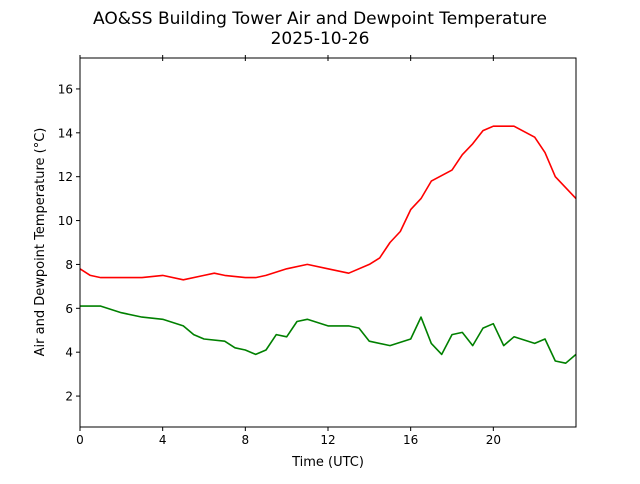  Describe the element at coordinates (69, 309) in the screenshot. I see `y-tick-label: 6` at that location.